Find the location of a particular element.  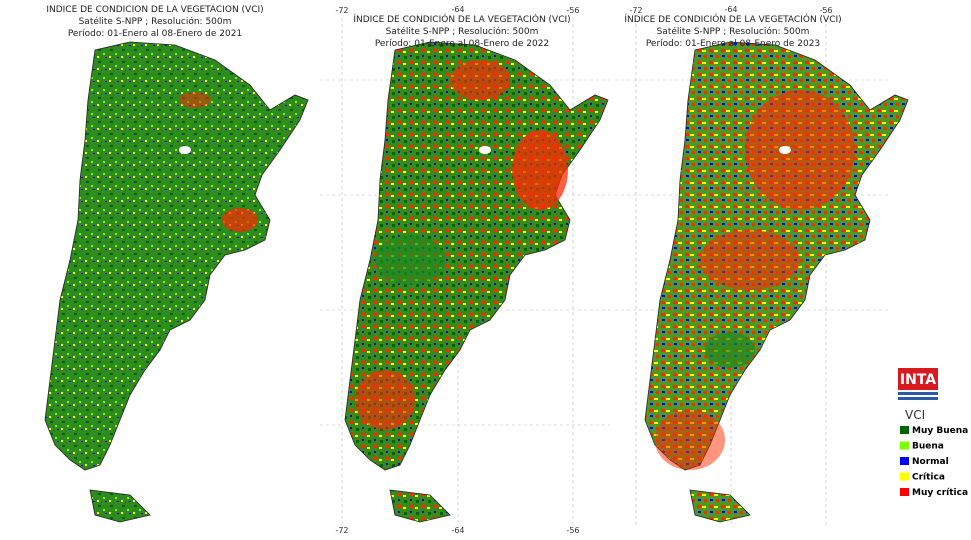

logo-text: INTA is located at coordinates (918, 380).